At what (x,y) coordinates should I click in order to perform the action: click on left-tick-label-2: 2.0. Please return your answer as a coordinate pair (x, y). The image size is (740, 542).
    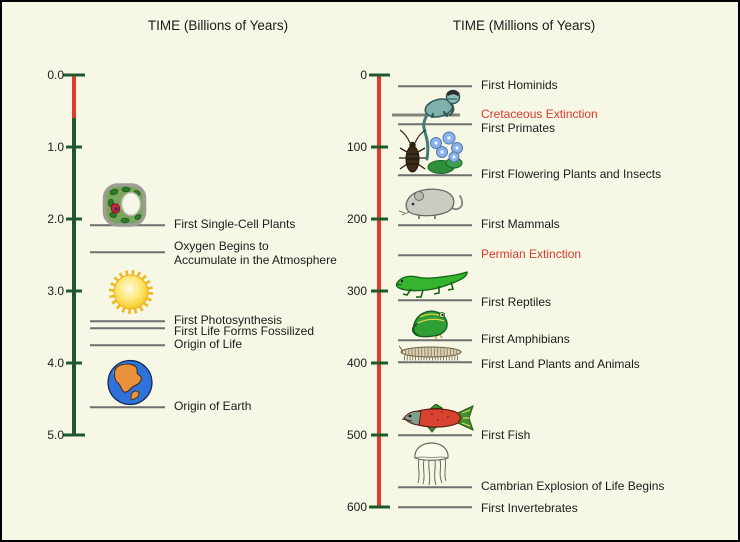
    Looking at the image, I should click on (55, 219).